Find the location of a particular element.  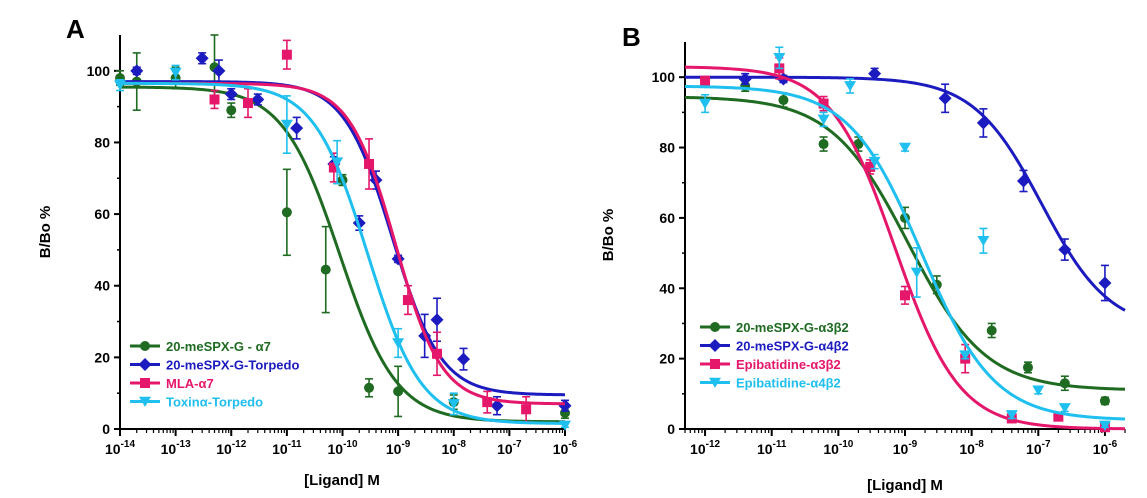

legend-entry: 20-meSPX-G-α4β2 is located at coordinates (774, 346).